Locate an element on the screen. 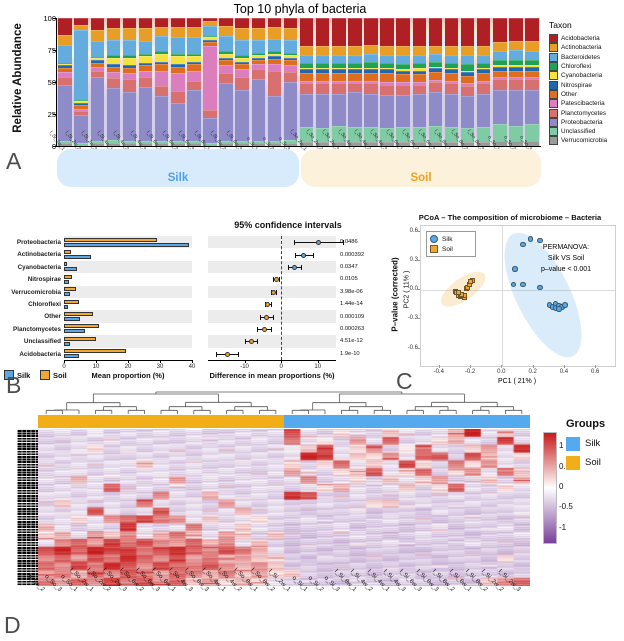 The image size is (624, 641). legend-label: Nitrospirae is located at coordinates (576, 85).